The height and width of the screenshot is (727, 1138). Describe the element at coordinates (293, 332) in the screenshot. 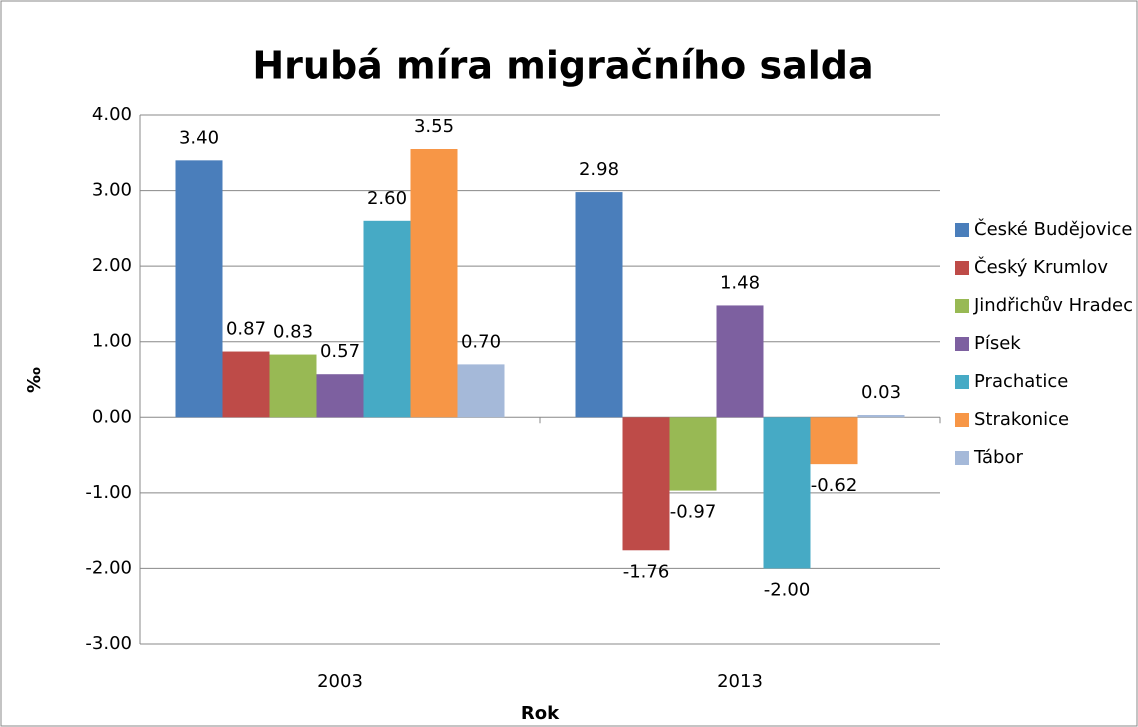

I see `data-label: 0.83` at that location.